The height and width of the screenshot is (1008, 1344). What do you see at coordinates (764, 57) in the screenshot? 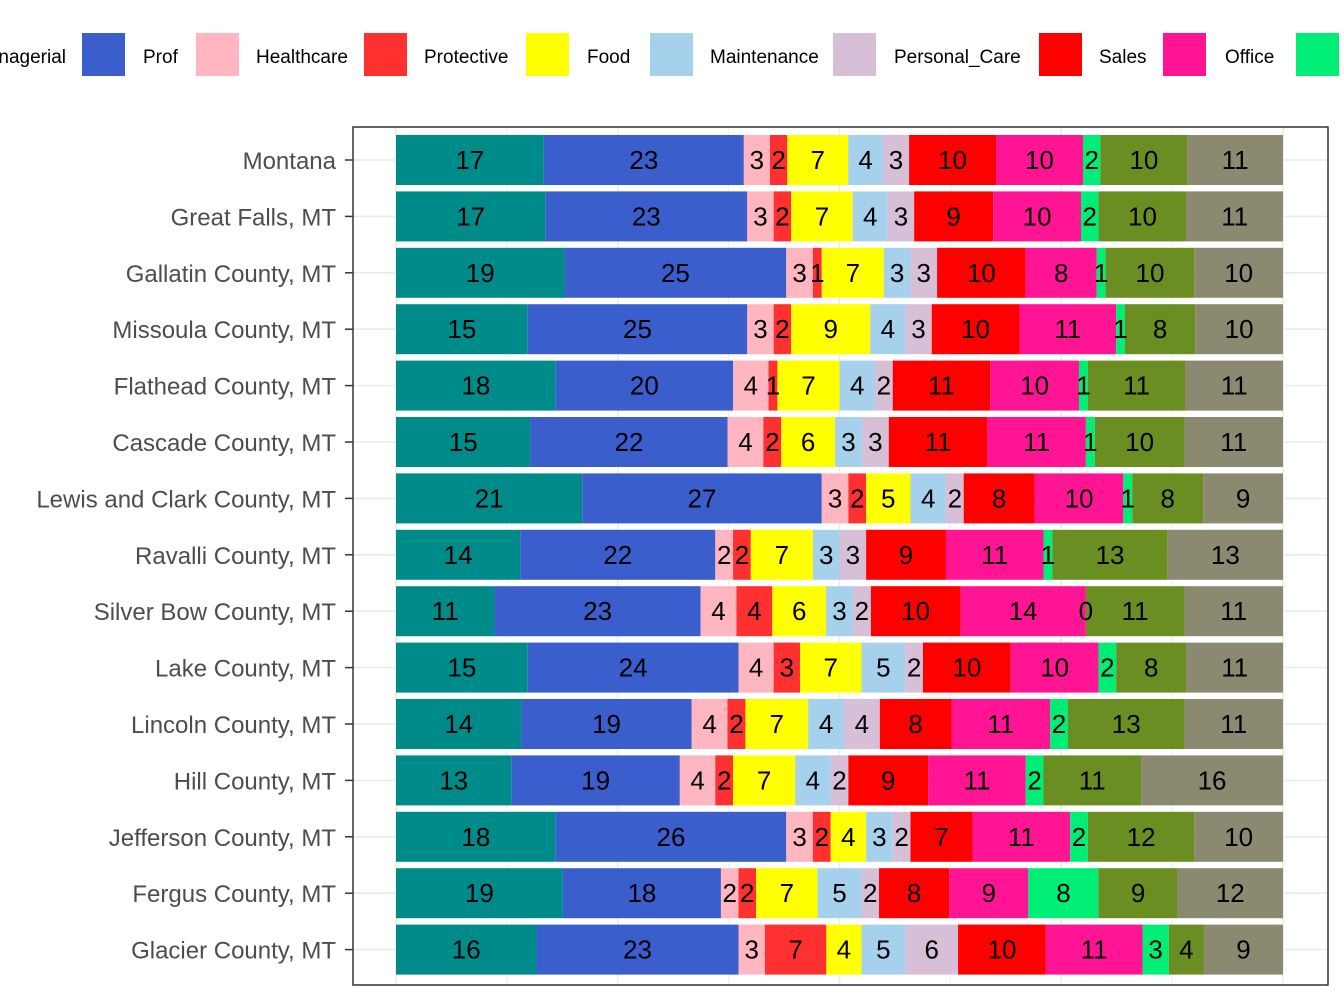
I see `legend-label: Maintenance` at bounding box center [764, 57].